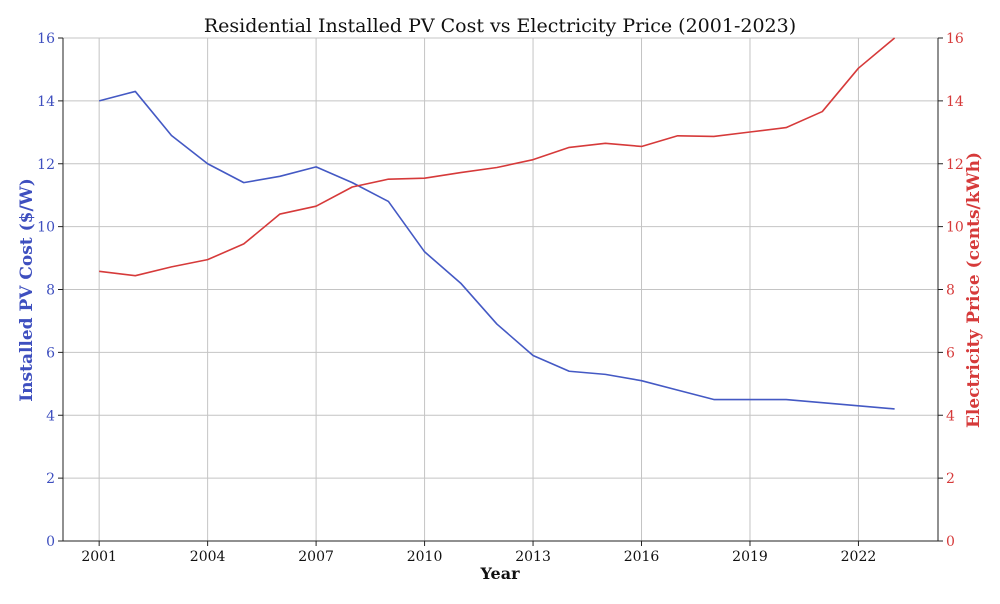 The height and width of the screenshot is (604, 1000). I want to click on right-tick-label: 12, so click(955, 165).